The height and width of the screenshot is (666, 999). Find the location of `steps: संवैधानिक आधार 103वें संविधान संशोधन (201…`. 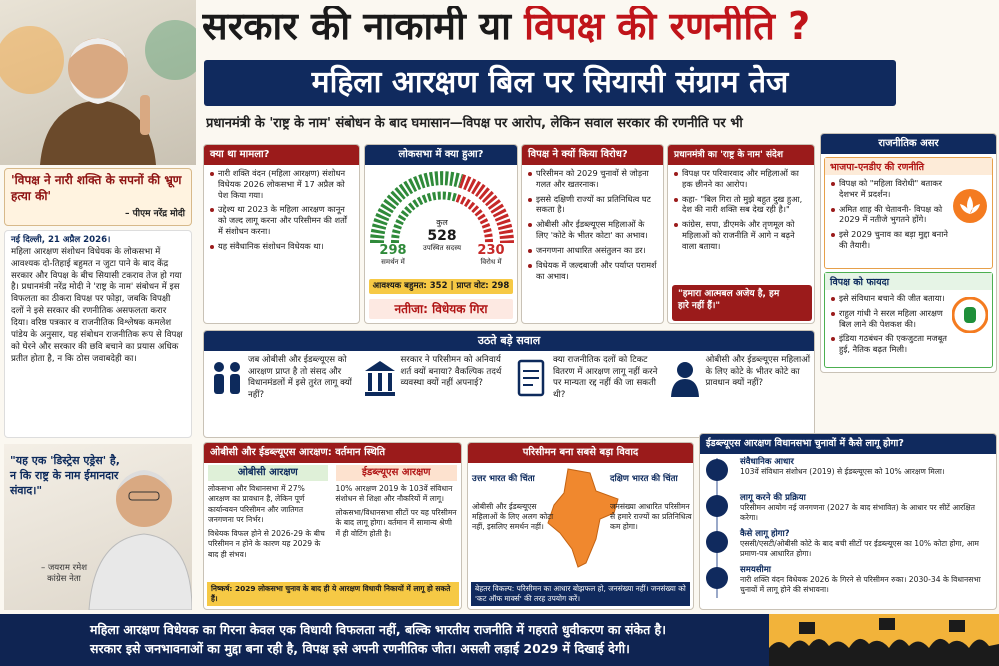

steps: संवैधानिक आधार 103वें संविधान संशोधन (201… is located at coordinates (848, 529).